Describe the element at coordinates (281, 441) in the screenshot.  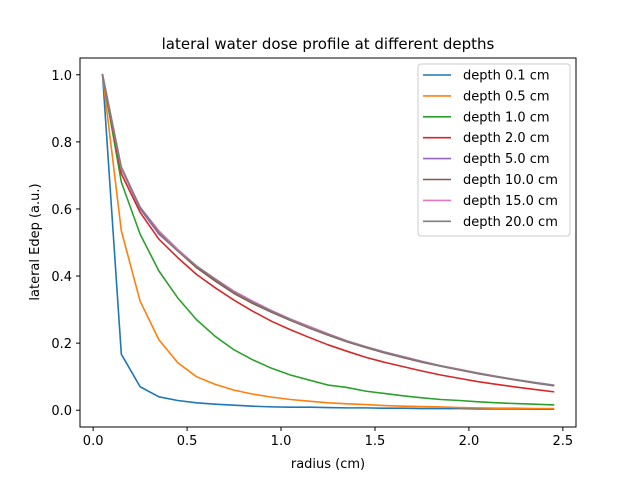
I see `x-tick-label: 1.0` at that location.